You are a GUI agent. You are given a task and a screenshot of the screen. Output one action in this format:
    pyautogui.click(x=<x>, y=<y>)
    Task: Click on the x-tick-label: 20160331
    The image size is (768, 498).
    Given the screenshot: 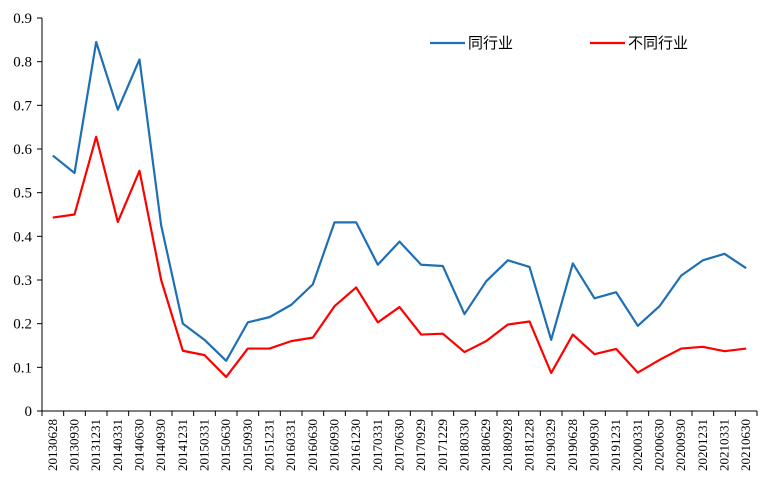 What is the action you would take?
    pyautogui.click(x=290, y=445)
    